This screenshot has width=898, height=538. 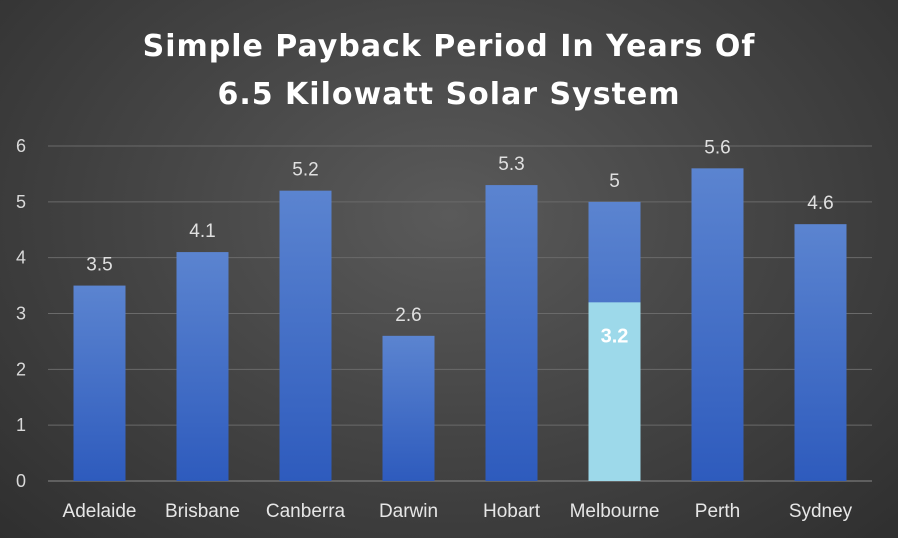 I want to click on category-label-brisbane: Brisbane, so click(x=202, y=511).